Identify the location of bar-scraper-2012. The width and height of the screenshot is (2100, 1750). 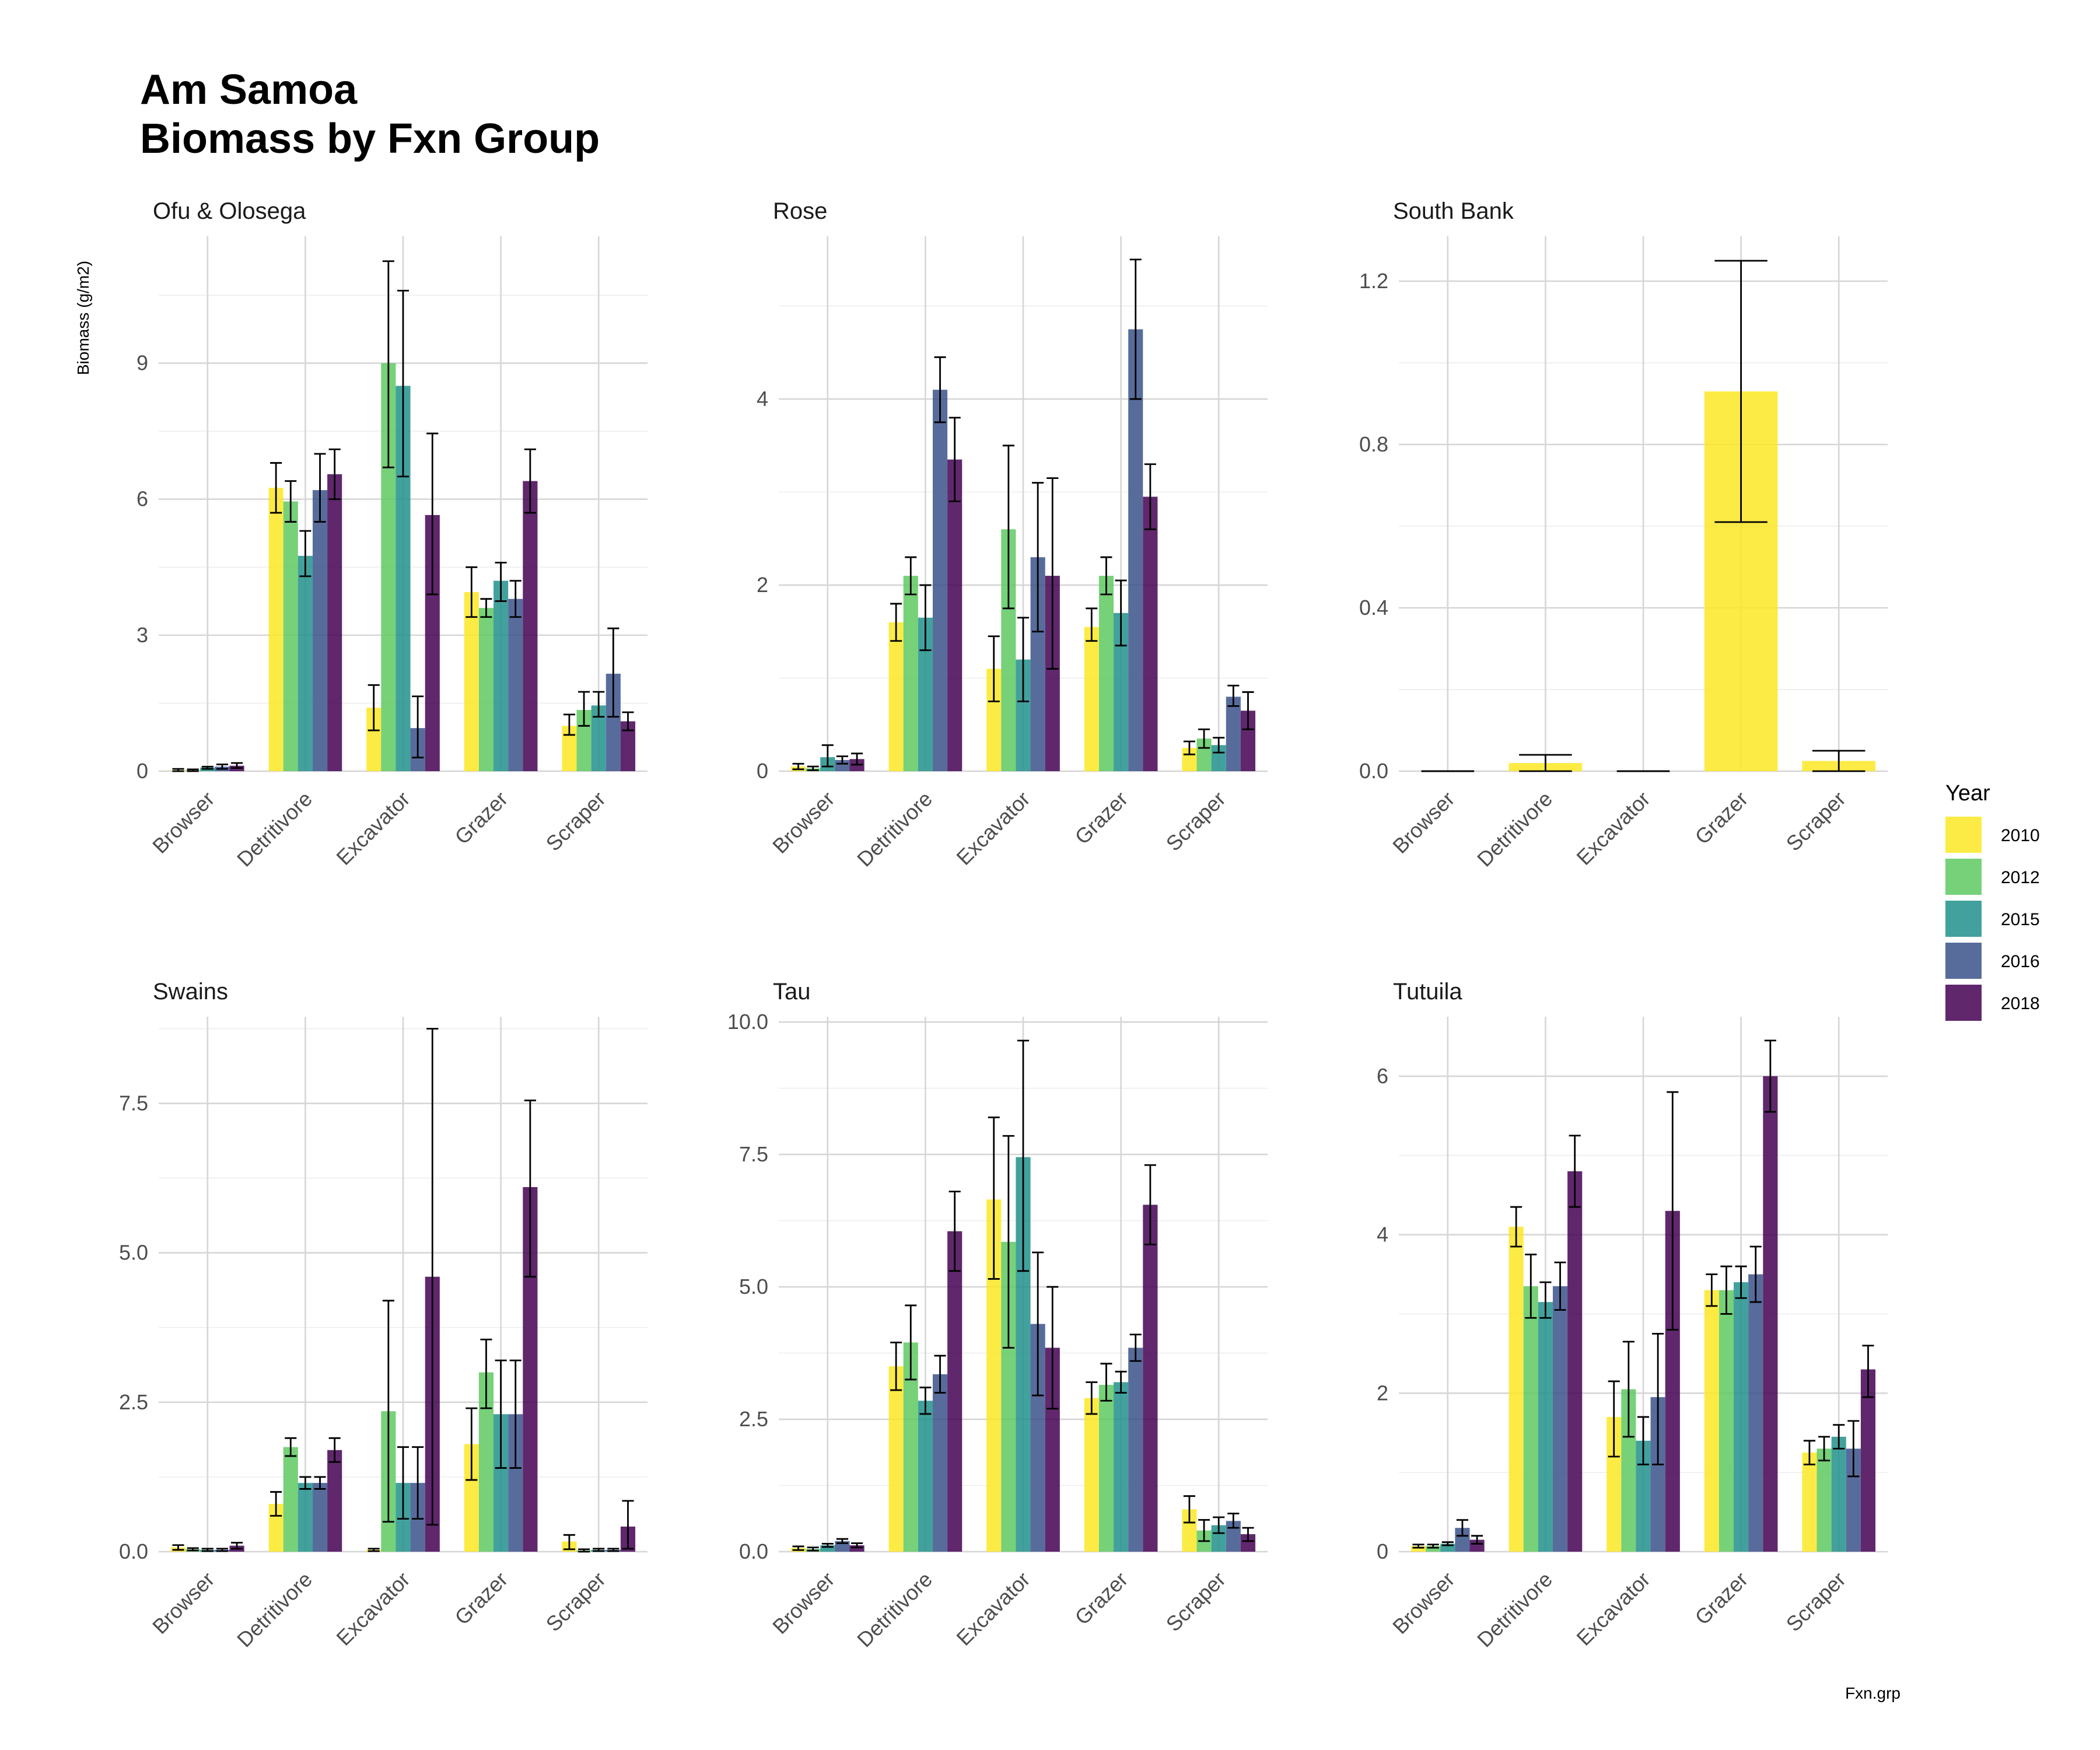
(1824, 1500).